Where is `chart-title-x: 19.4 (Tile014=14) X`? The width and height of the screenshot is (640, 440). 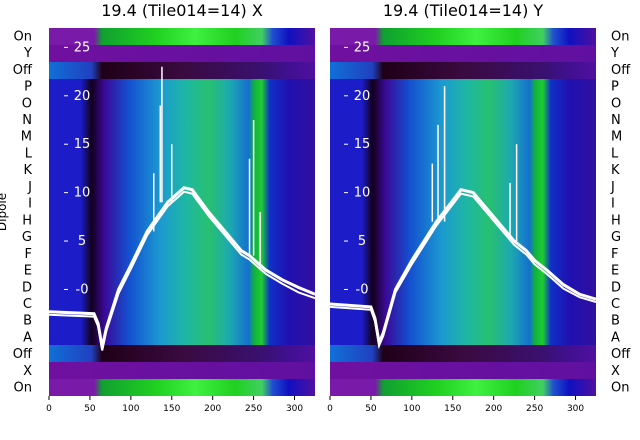
chart-title-x: 19.4 (Tile014=14) X is located at coordinates (182, 10).